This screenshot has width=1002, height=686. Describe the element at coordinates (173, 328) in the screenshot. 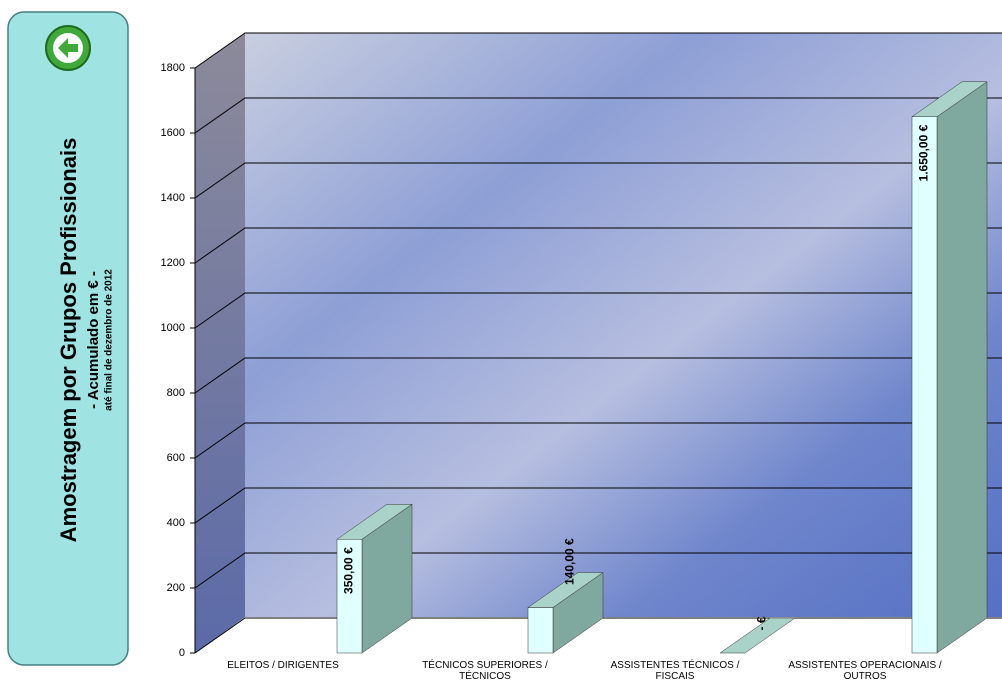

I see `y-tick-label: 1000` at that location.